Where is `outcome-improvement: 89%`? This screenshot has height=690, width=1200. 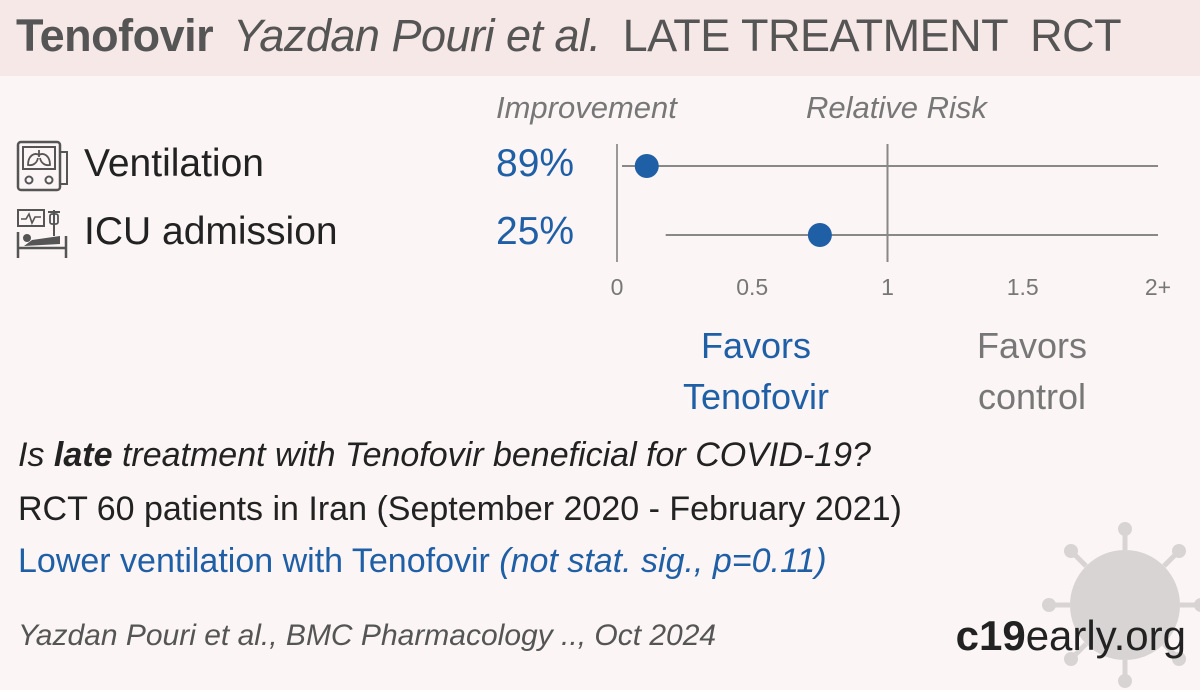
outcome-improvement: 89% is located at coordinates (535, 163).